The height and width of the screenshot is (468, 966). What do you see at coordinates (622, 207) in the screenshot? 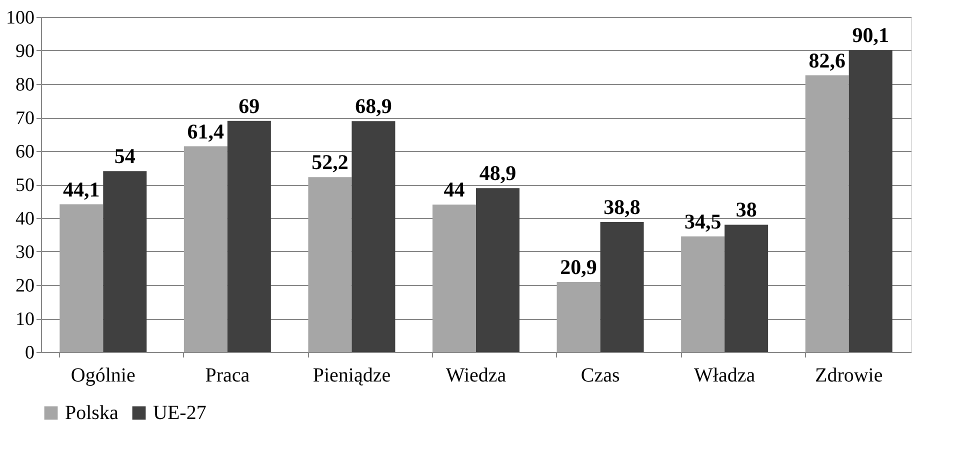
I see `data-label: 38,8` at bounding box center [622, 207].